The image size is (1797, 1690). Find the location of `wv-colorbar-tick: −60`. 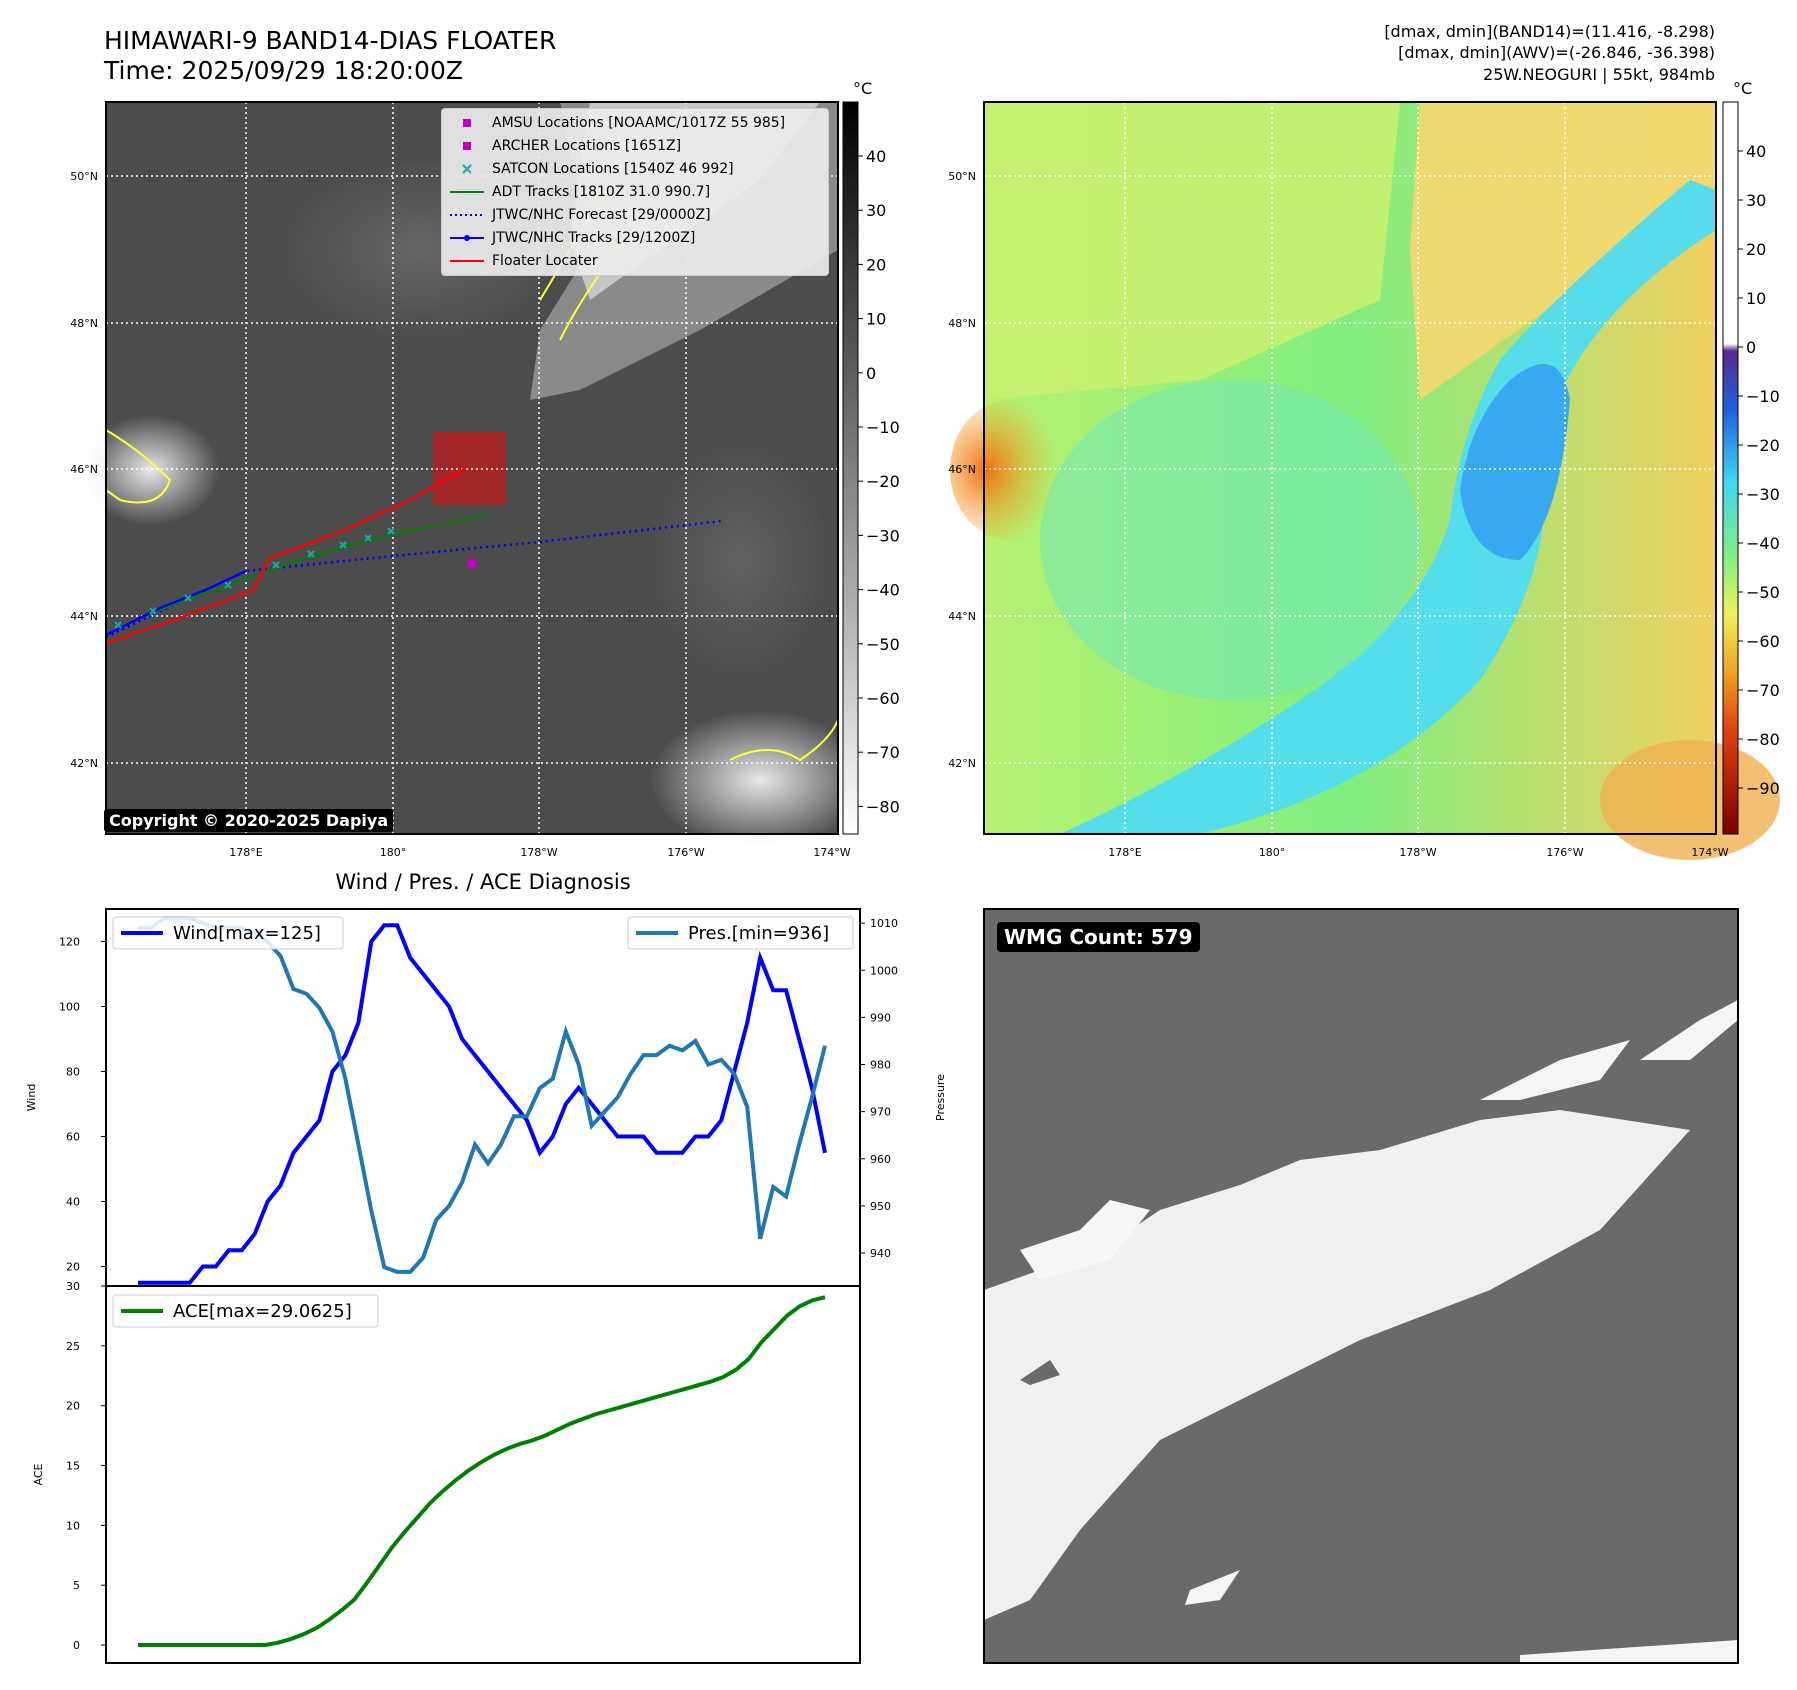

wv-colorbar-tick: −60 is located at coordinates (1763, 641).